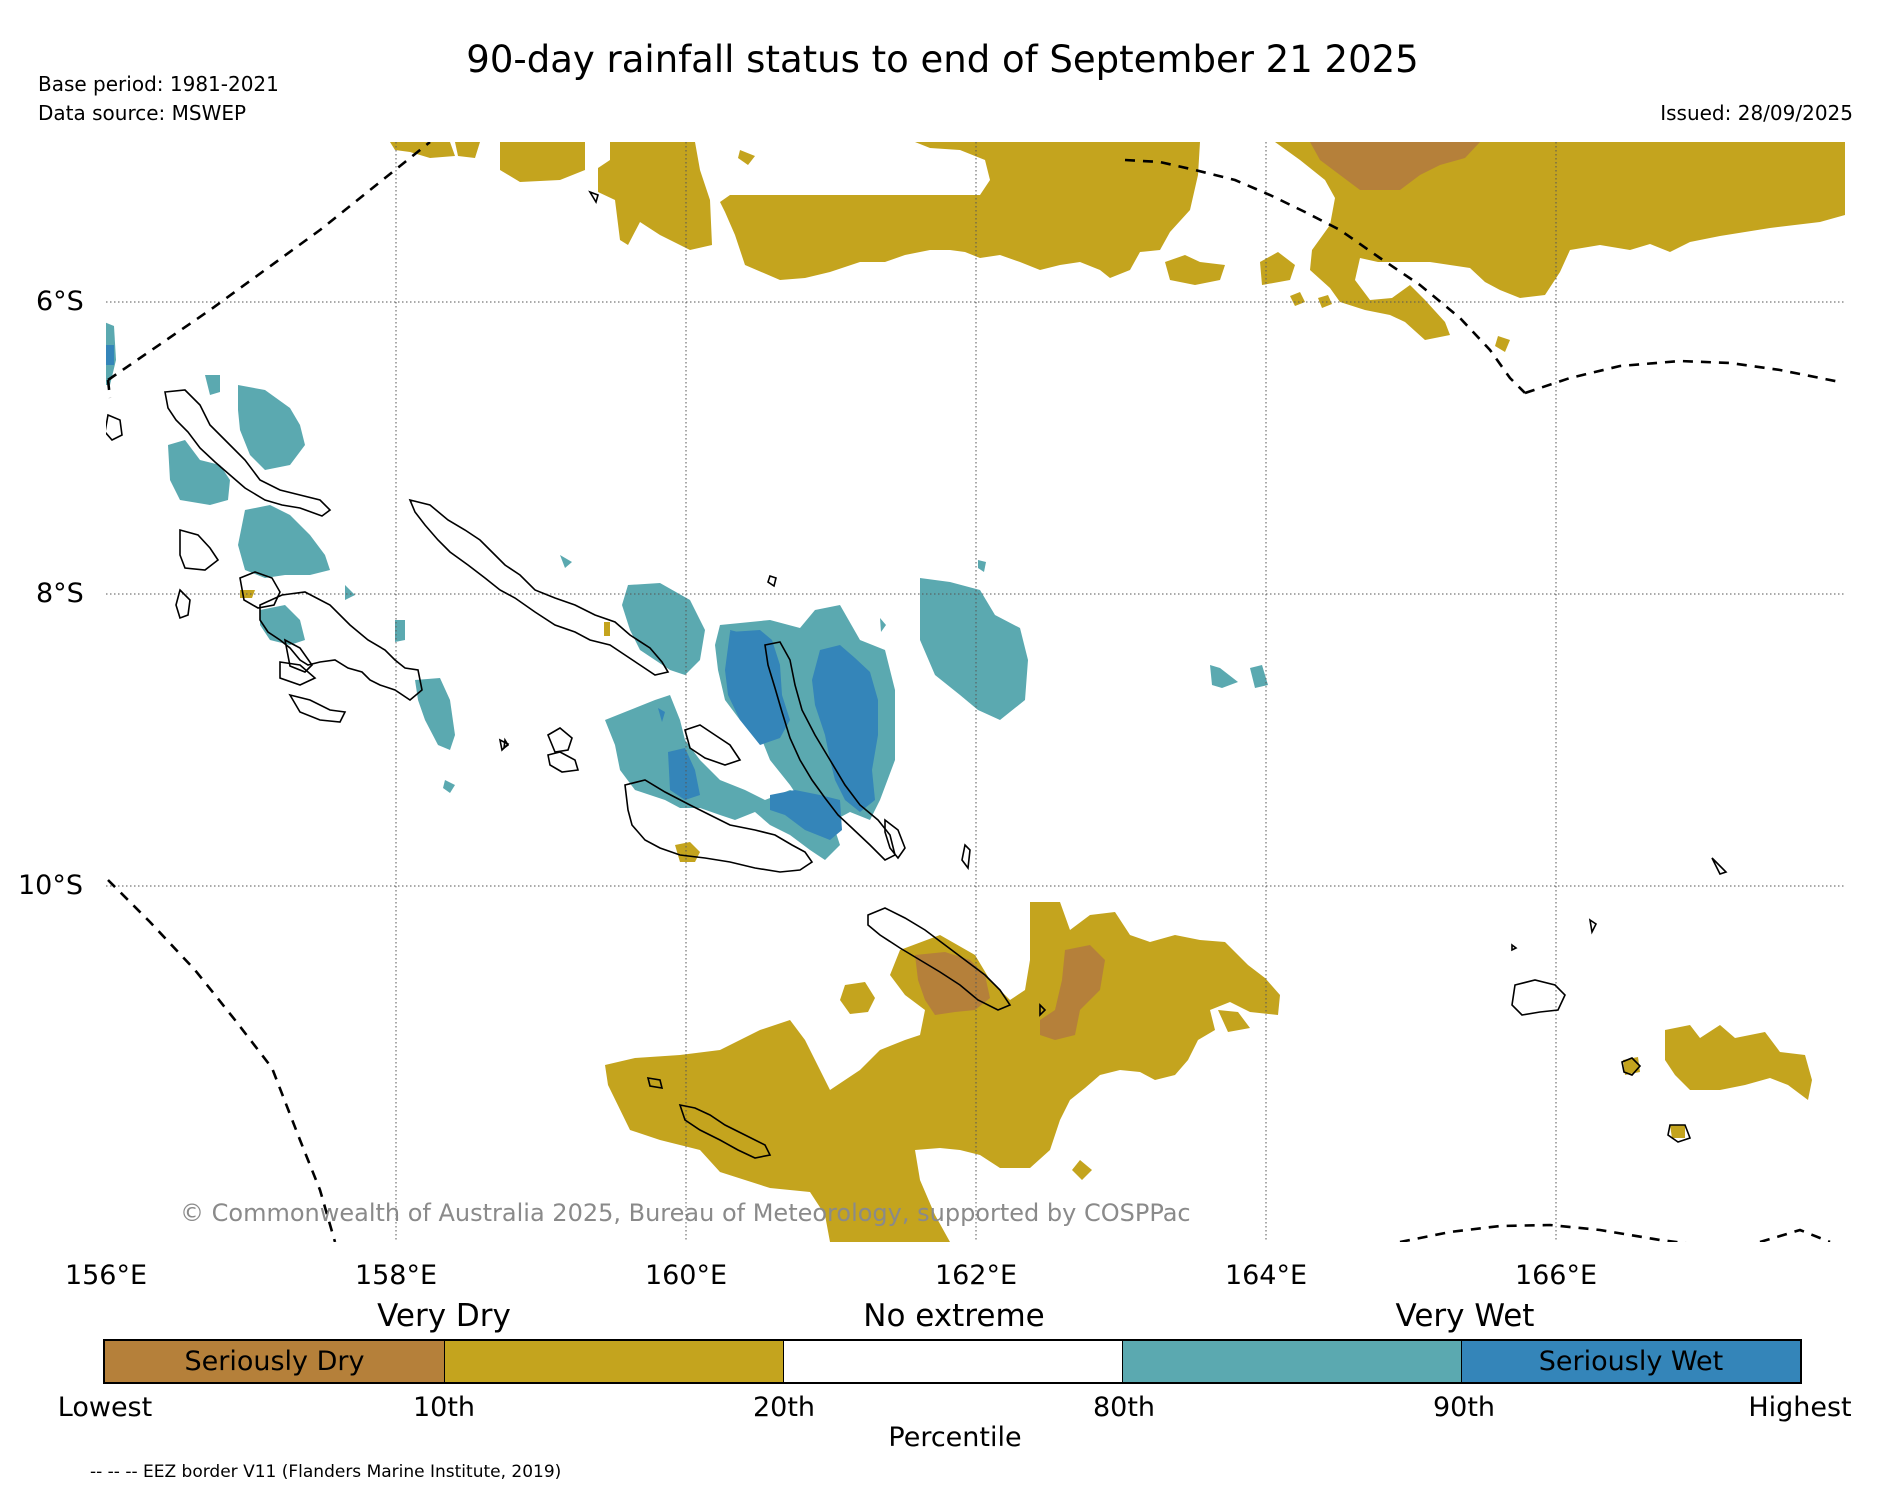 This screenshot has width=1885, height=1494. Describe the element at coordinates (655, 1083) in the screenshot. I see `bellona-coast` at that location.